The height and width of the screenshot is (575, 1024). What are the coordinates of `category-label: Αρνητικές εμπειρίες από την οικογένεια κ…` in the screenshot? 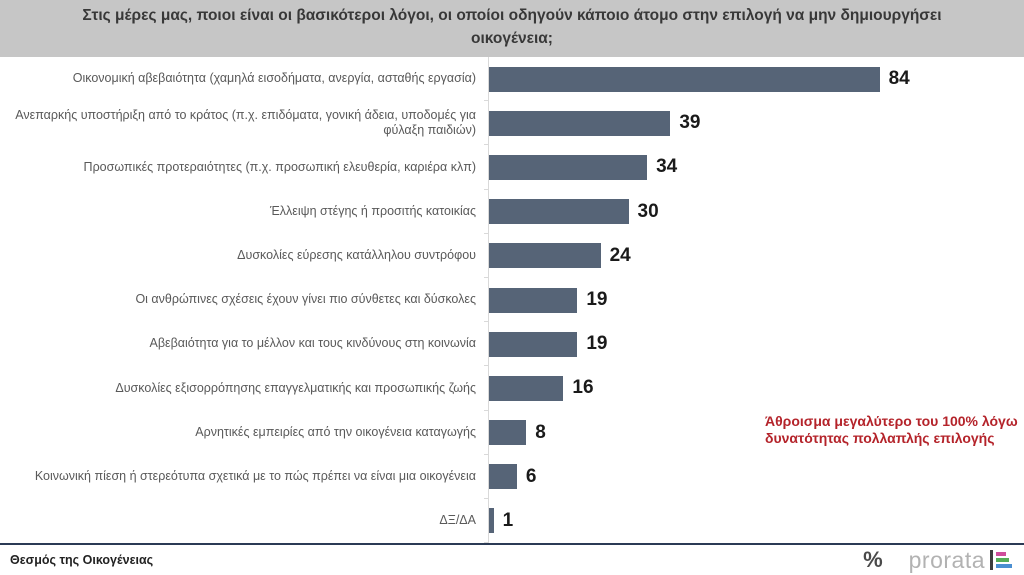 It's located at (335, 431).